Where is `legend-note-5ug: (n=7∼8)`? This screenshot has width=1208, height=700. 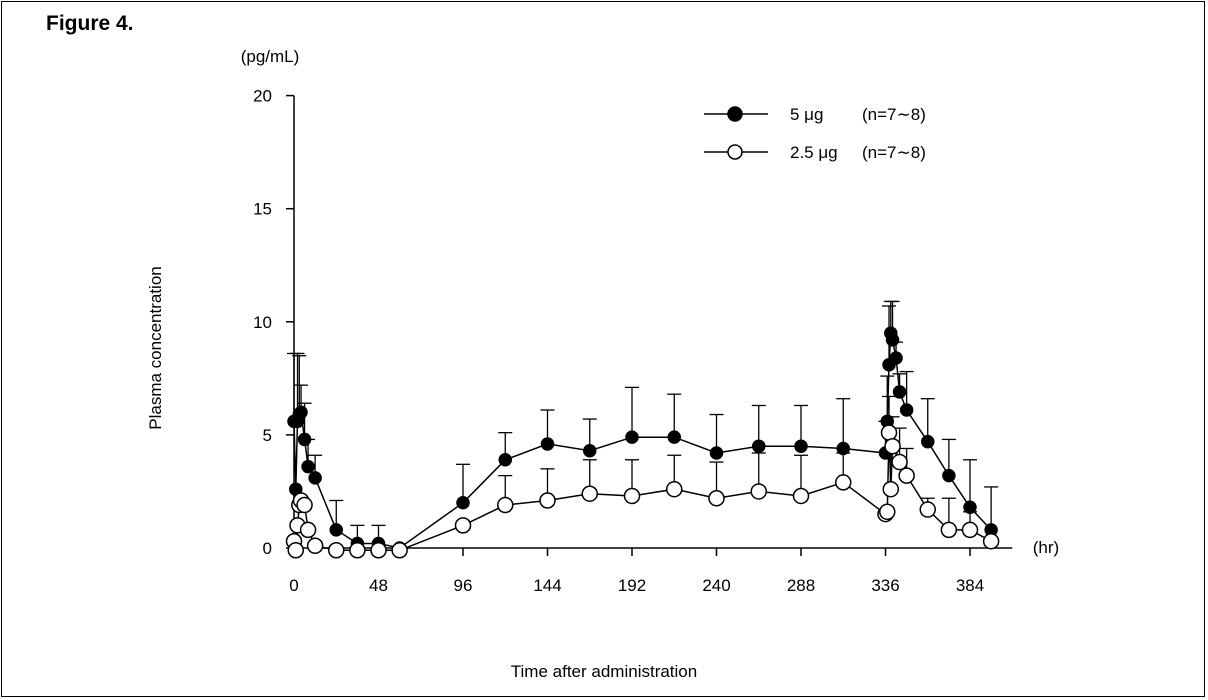 legend-note-5ug: (n=7∼8) is located at coordinates (894, 114).